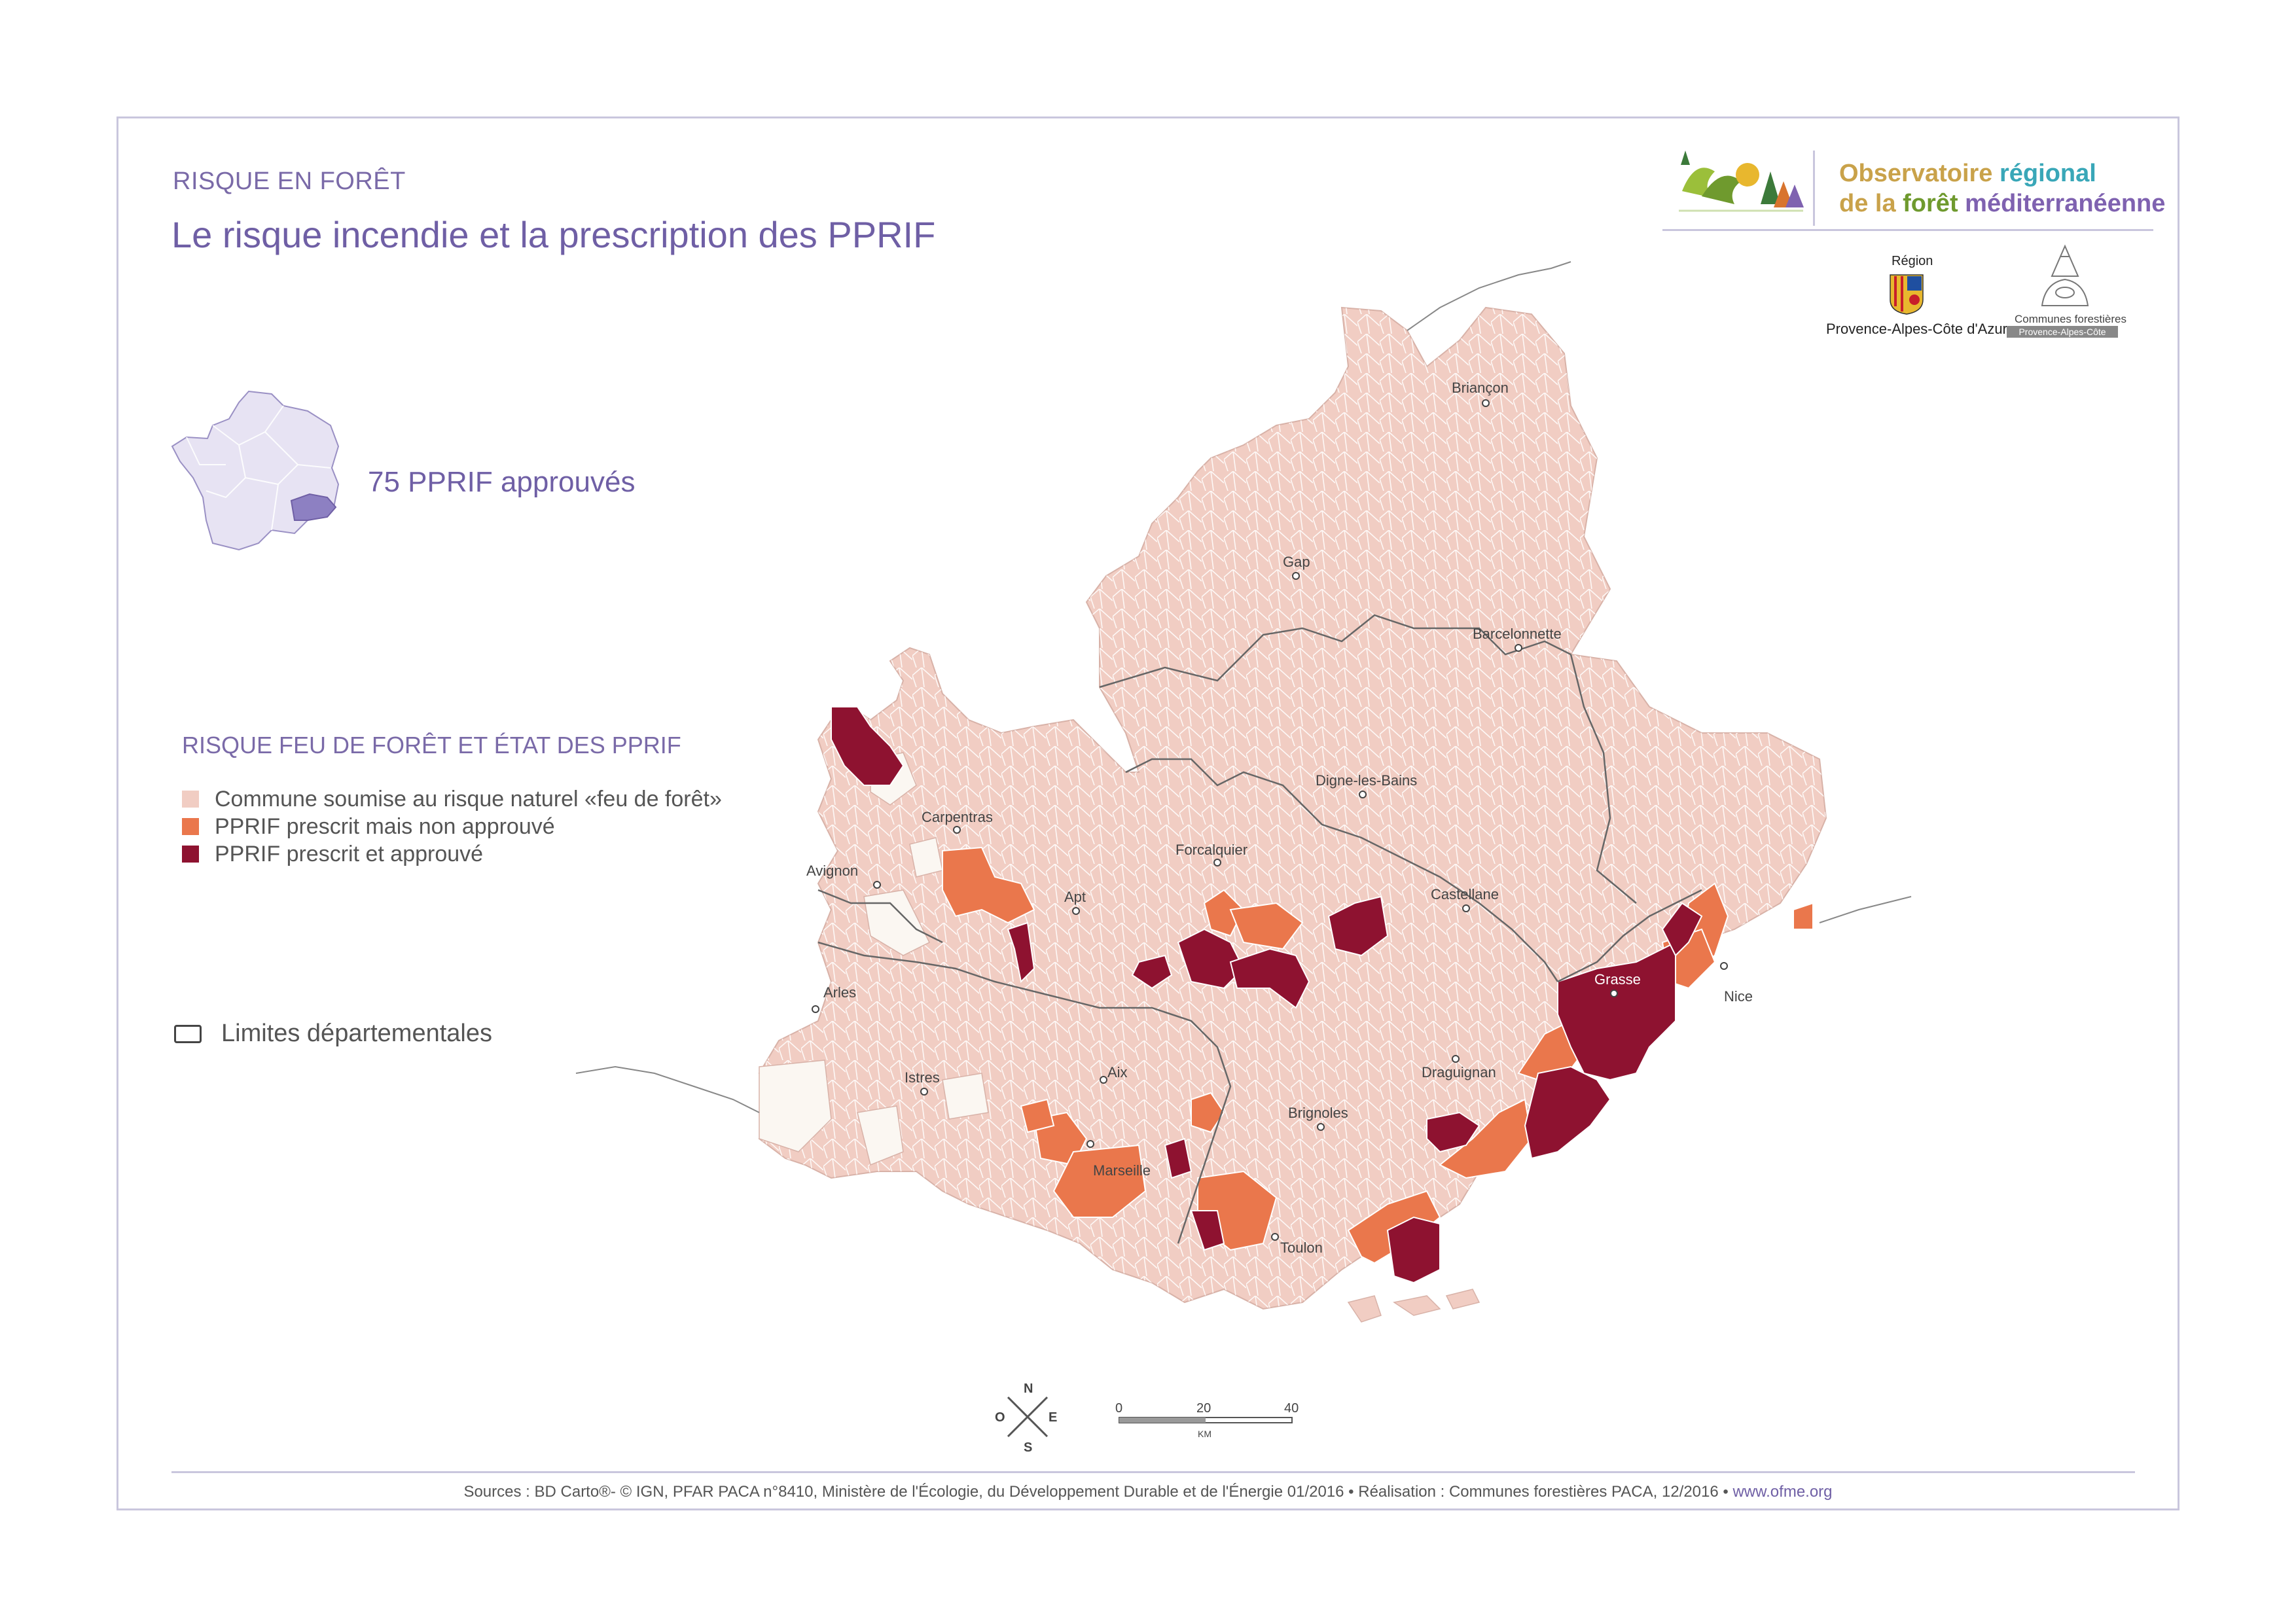 This screenshot has height=1623, width=2296. What do you see at coordinates (1118, 1408) in the screenshot?
I see `scale-tick-0: 0` at bounding box center [1118, 1408].